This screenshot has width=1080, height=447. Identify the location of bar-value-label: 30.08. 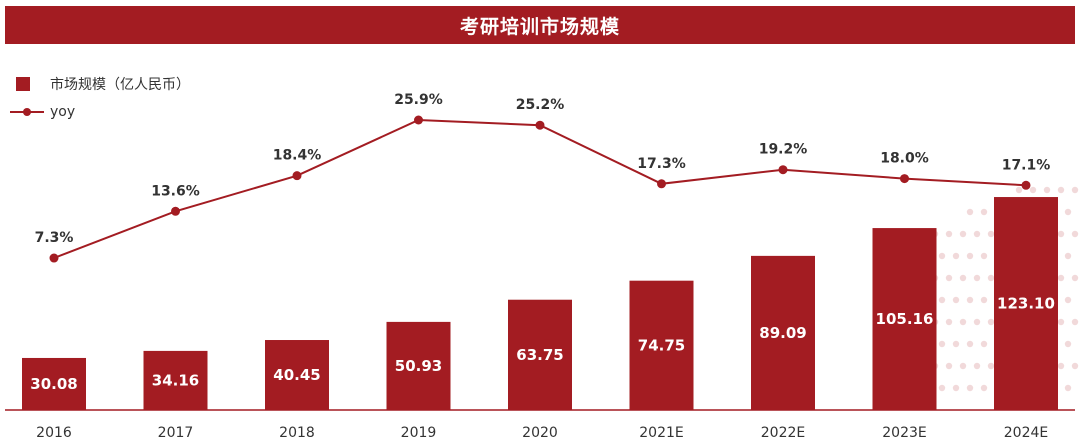
(53, 384).